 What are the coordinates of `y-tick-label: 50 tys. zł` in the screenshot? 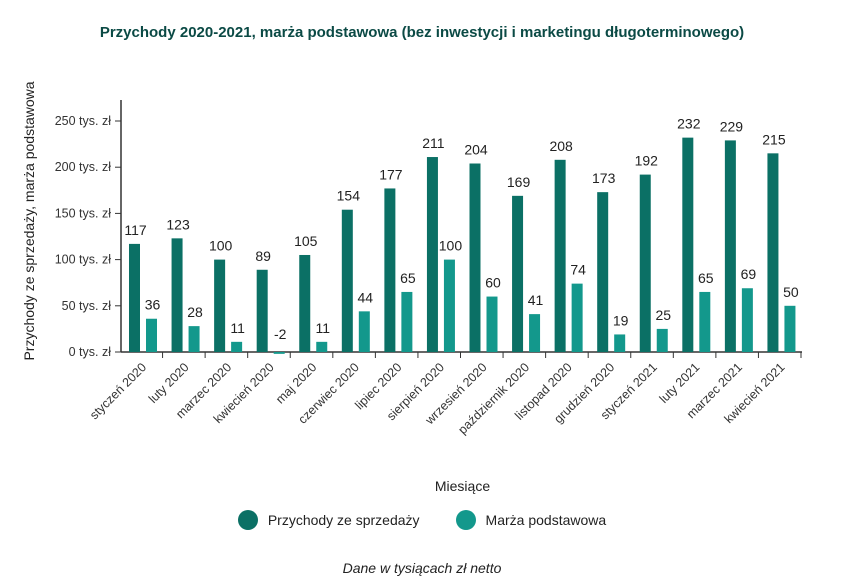 It's located at (87, 306).